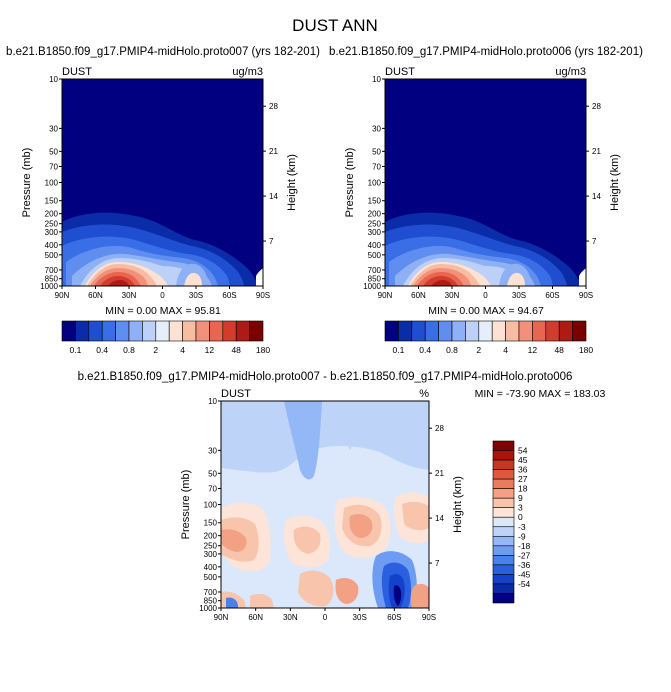  I want to click on panel-a-antarctic, so click(259, 277).